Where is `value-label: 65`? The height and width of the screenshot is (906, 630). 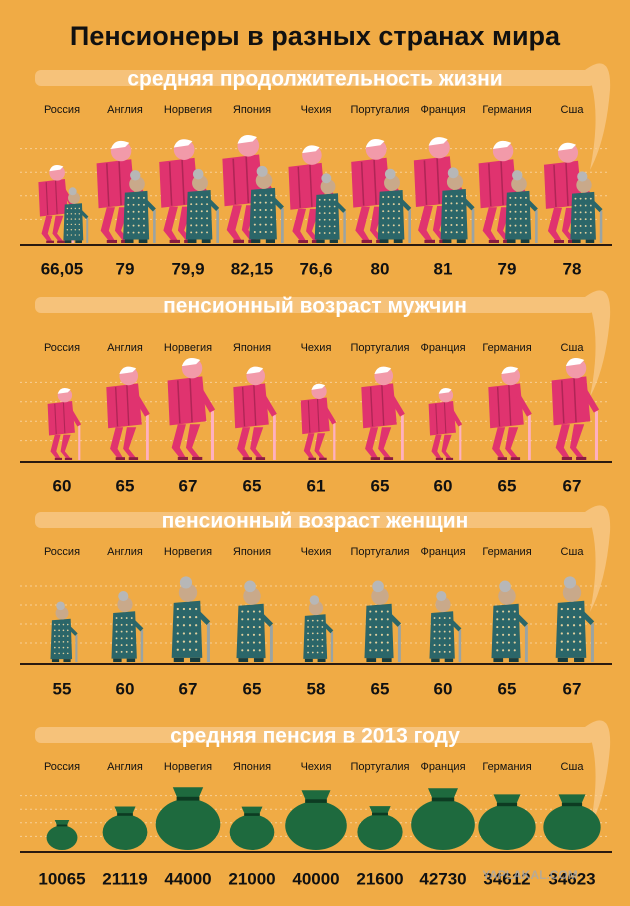 value-label: 65 is located at coordinates (380, 688).